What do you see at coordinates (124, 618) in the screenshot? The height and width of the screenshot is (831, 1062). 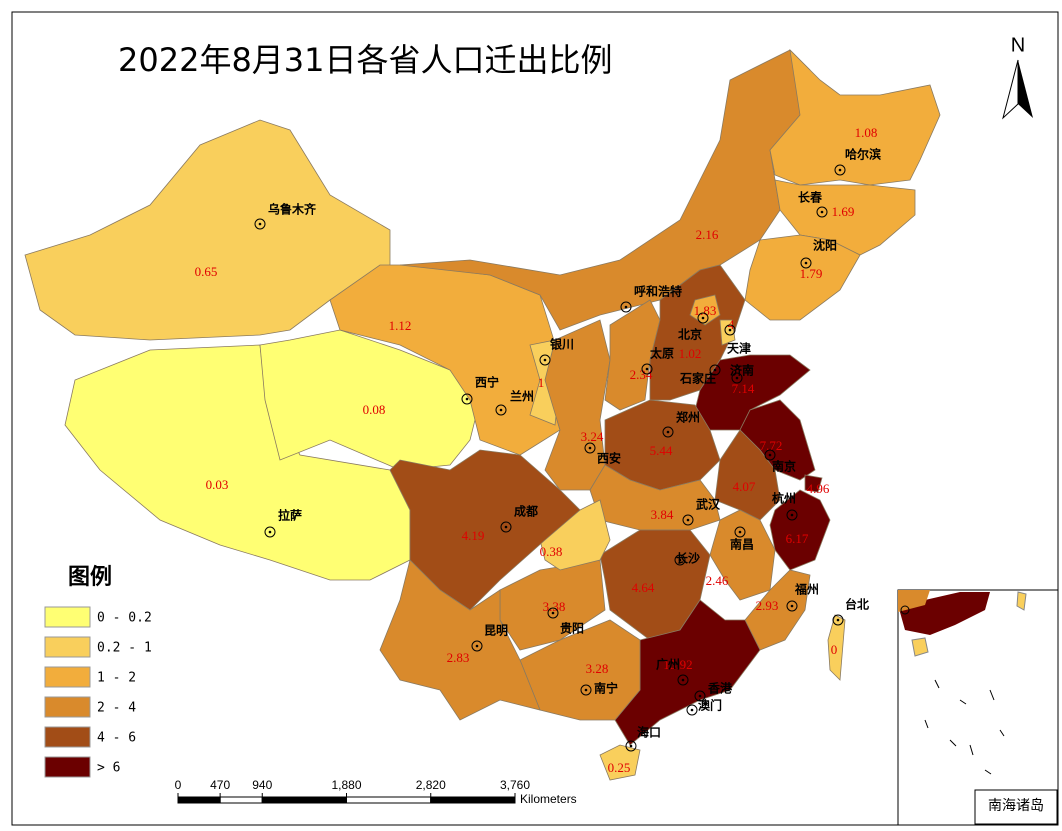 I see `legend-label: 0 - 0.2` at bounding box center [124, 618].